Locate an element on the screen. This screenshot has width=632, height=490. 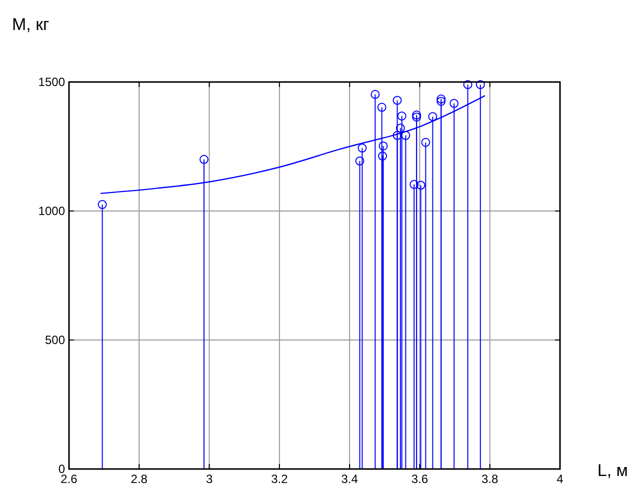
y-tick-label: 1000 is located at coordinates (52, 211).